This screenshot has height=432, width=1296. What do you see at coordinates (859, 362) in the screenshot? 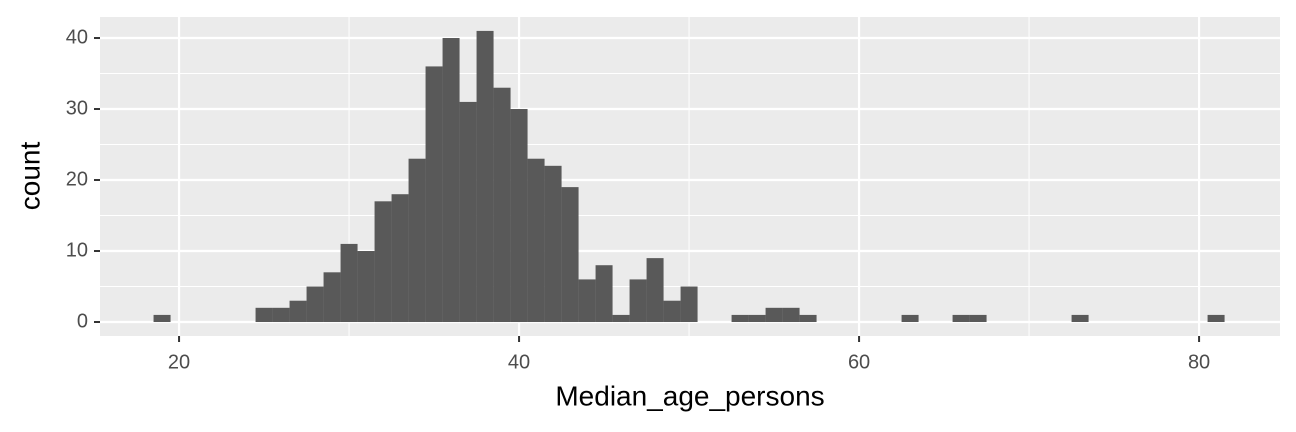
I see `x-tick-label: 60` at bounding box center [859, 362].